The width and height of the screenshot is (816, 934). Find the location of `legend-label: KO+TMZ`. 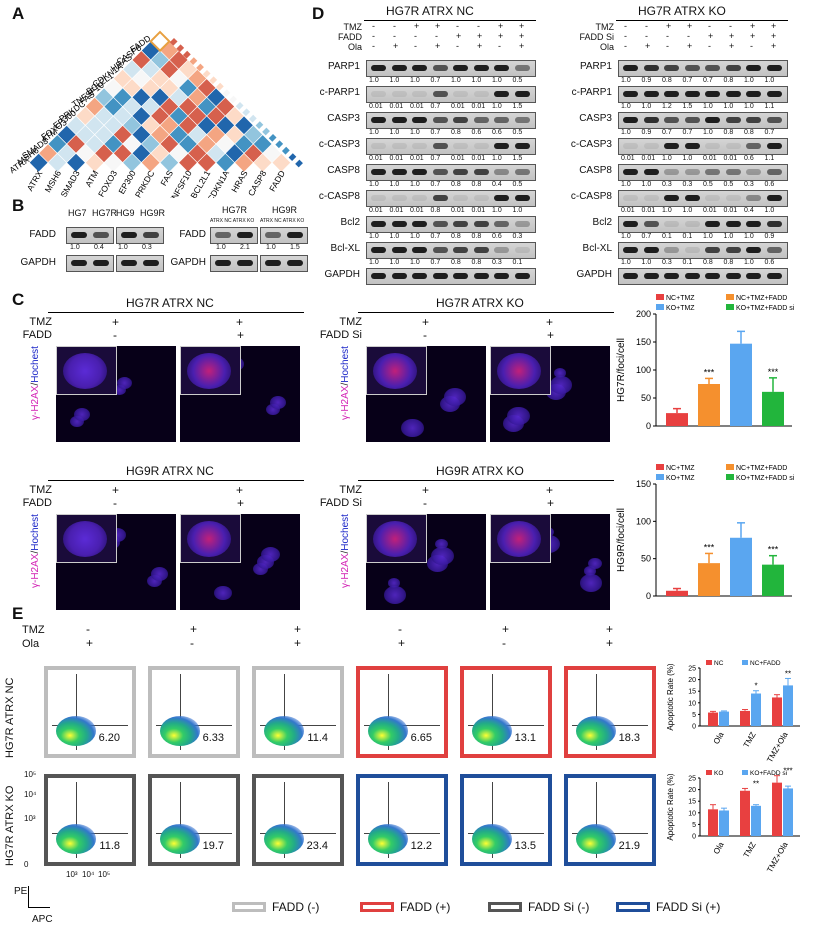

legend-label: KO+TMZ is located at coordinates (680, 308).